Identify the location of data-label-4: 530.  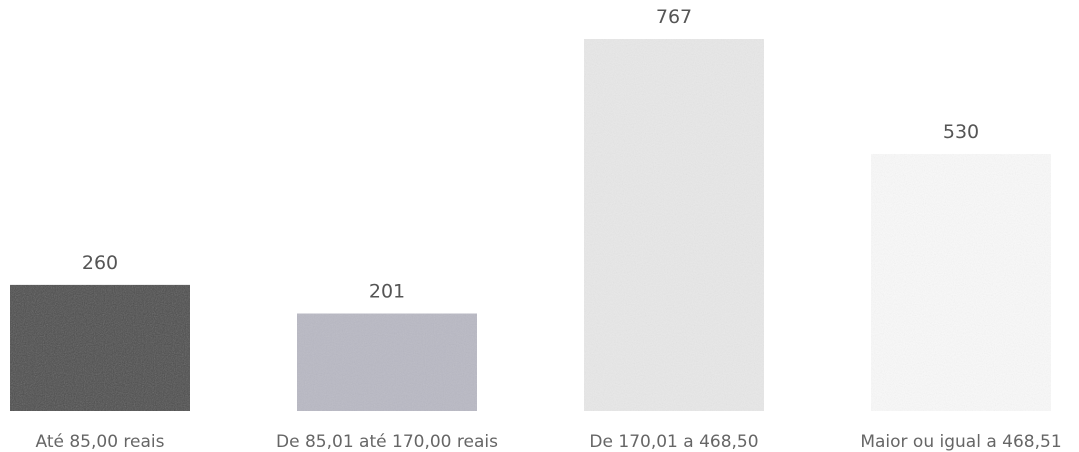
(961, 132).